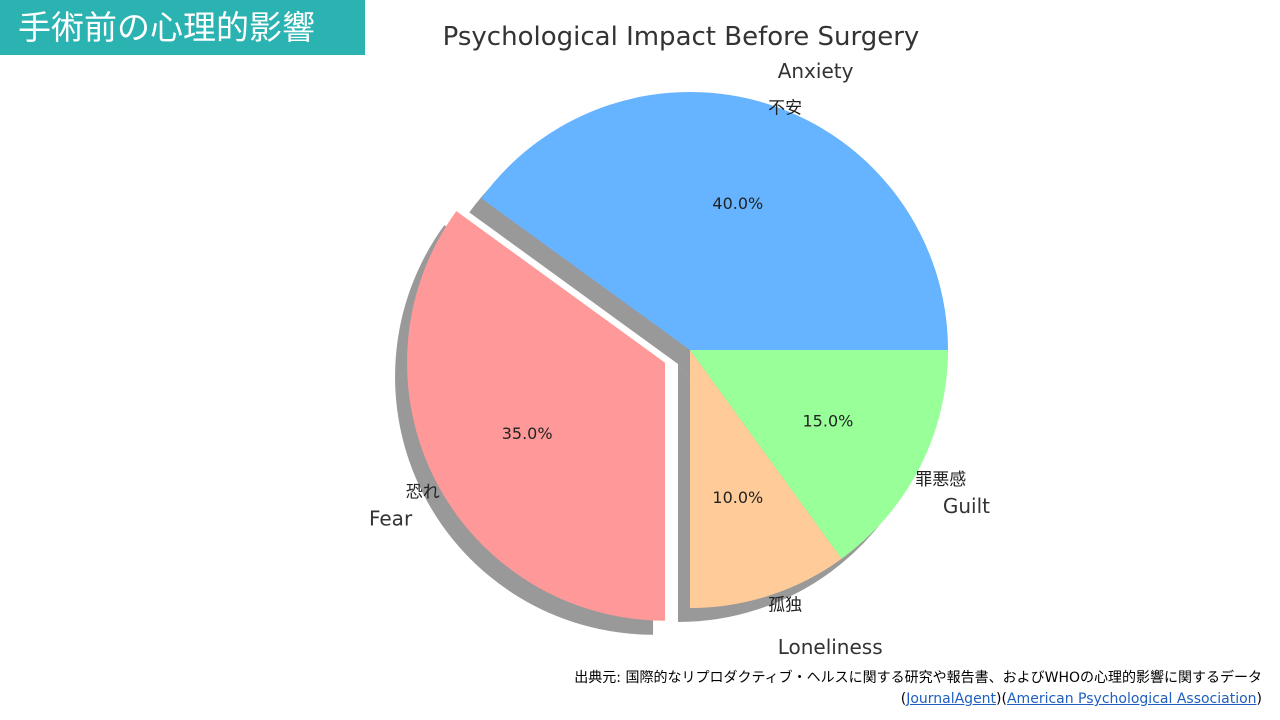  Describe the element at coordinates (714, 220) in the screenshot. I see `slice-anxiety` at that location.